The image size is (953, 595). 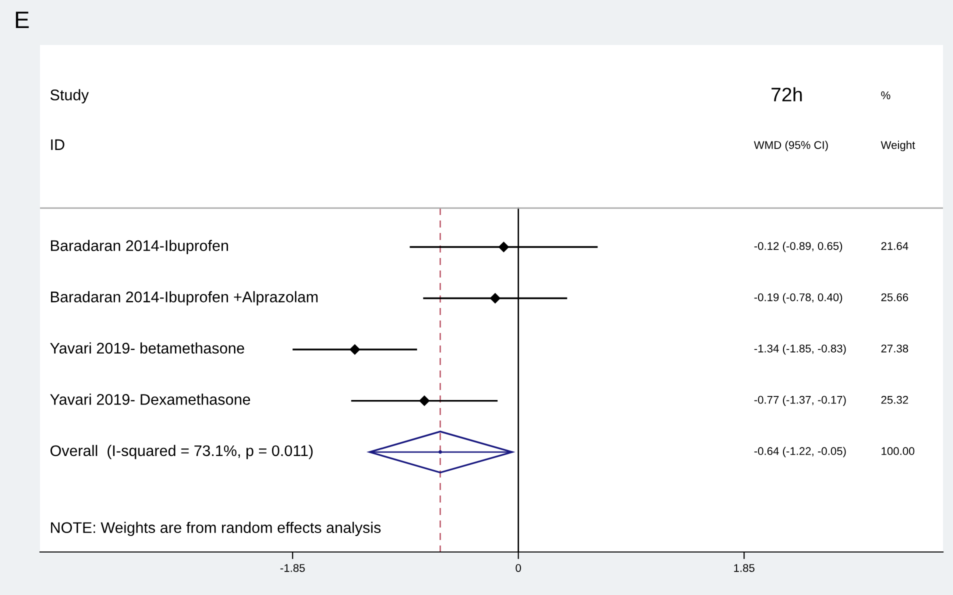 I want to click on annotation: 25.66, so click(x=894, y=297).